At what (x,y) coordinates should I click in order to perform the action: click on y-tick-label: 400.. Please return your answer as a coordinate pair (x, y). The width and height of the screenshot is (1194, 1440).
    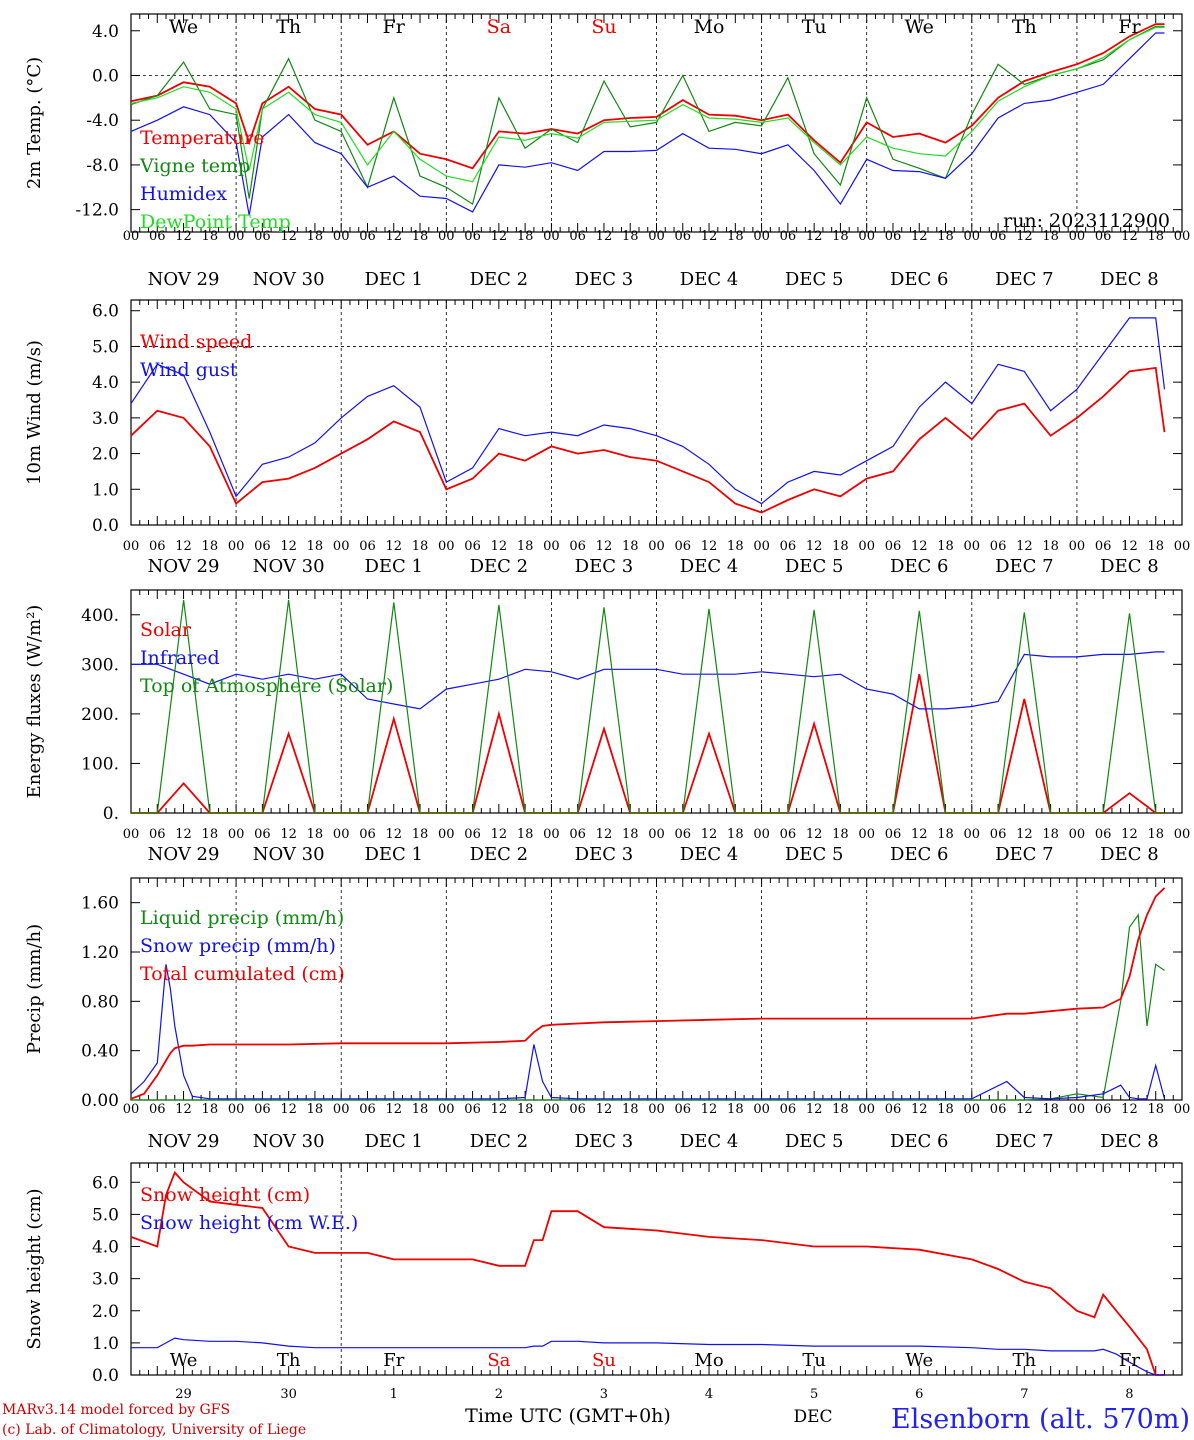
    Looking at the image, I should click on (100, 616).